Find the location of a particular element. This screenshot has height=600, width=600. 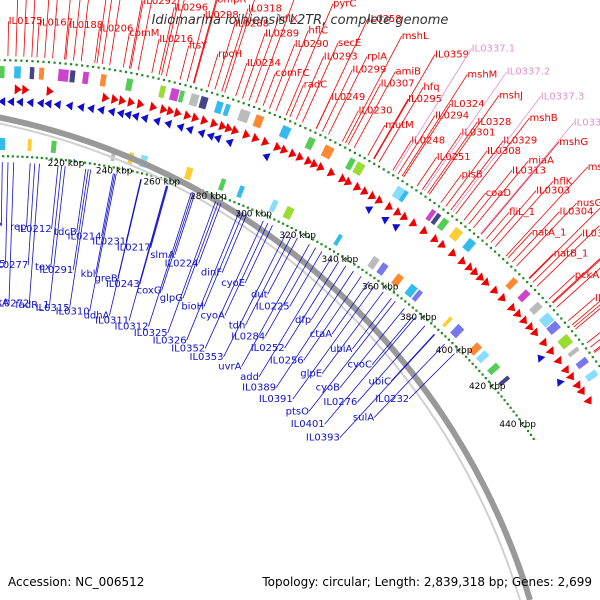

forward-gene-label: IL0299 is located at coordinates (369, 70).